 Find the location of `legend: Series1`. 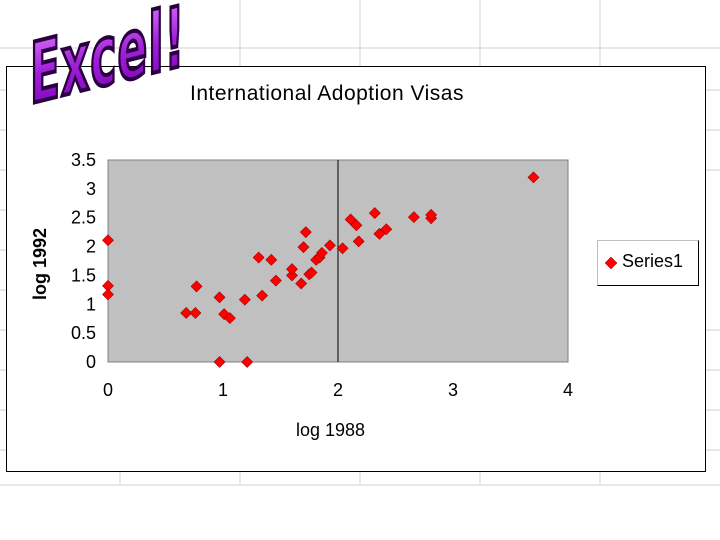

legend: Series1 is located at coordinates (648, 263).